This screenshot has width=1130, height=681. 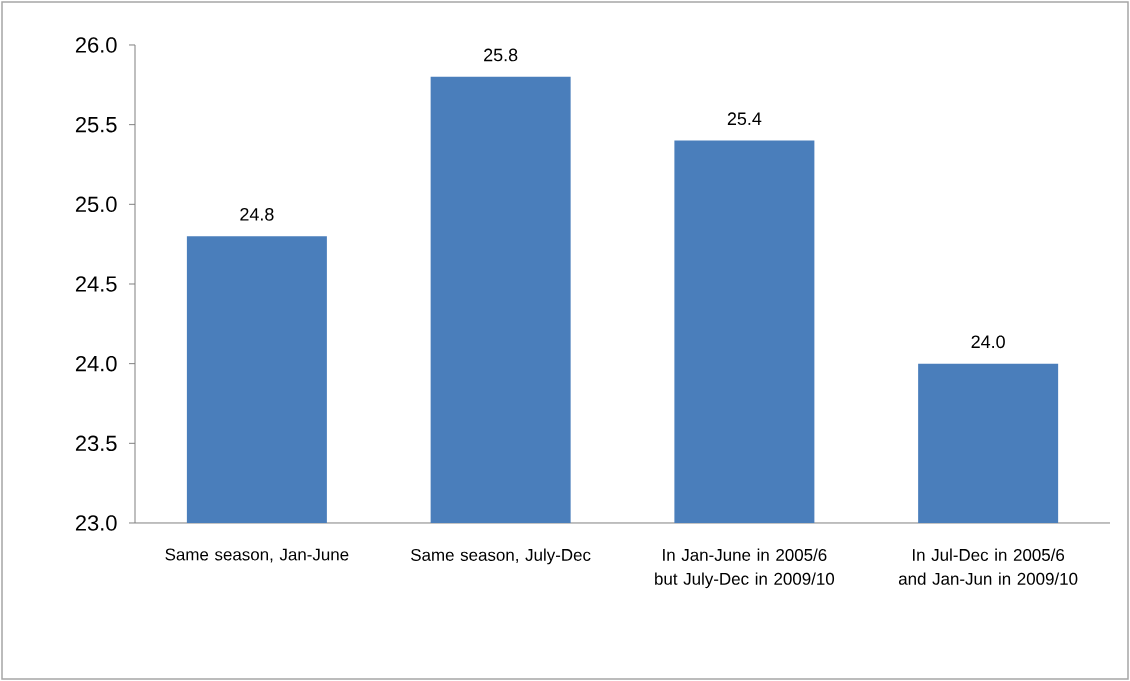 What do you see at coordinates (96, 45) in the screenshot?
I see `y-tick-label: 26.0` at bounding box center [96, 45].